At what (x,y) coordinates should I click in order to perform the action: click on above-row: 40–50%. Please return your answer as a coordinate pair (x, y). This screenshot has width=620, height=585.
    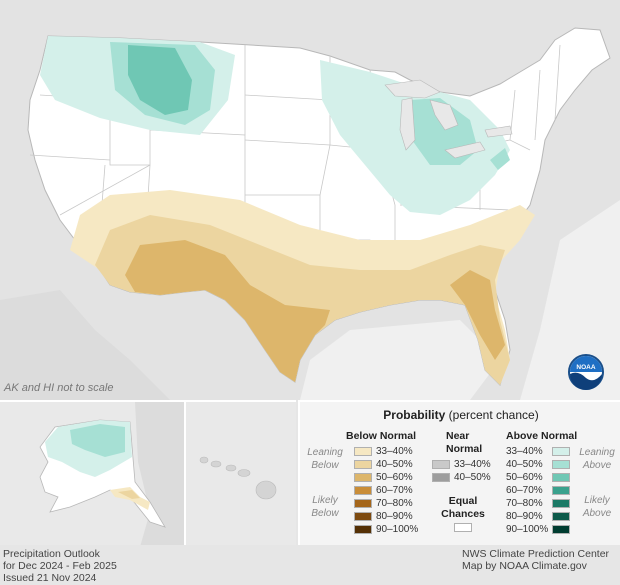
    Looking at the image, I should click on (546, 465).